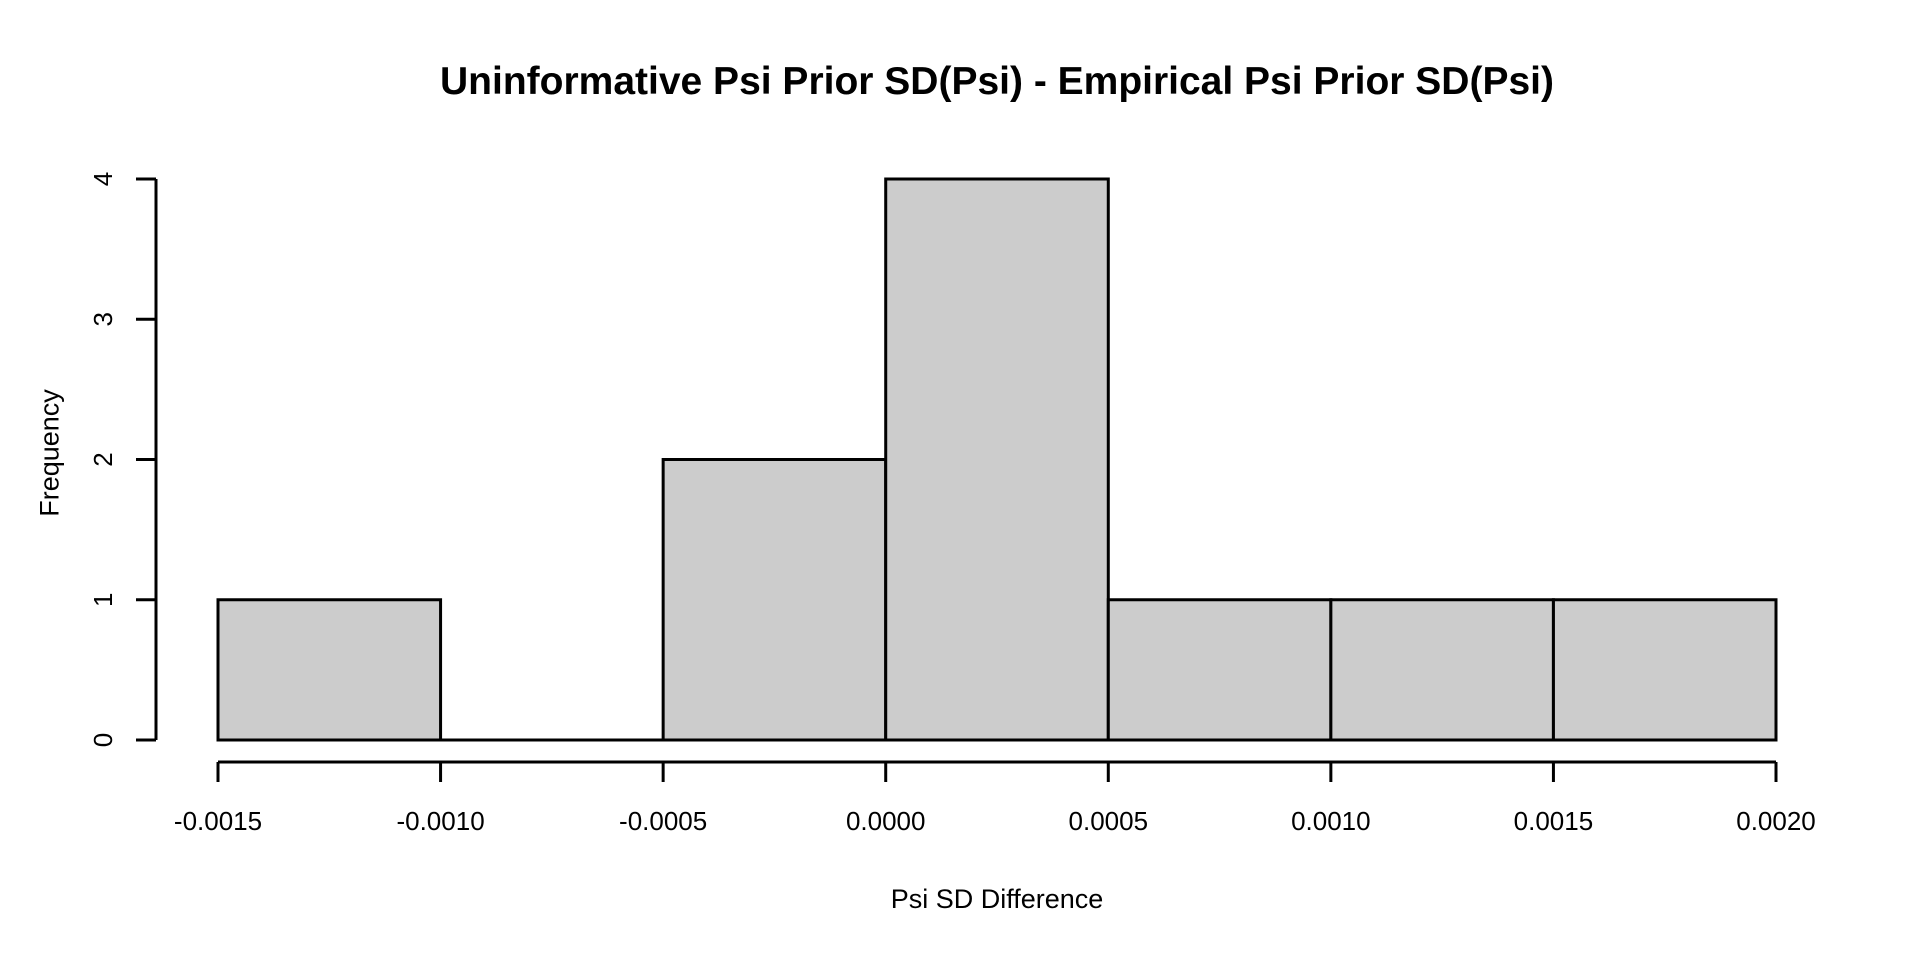 Image resolution: width=1920 pixels, height=960 pixels. What do you see at coordinates (103, 740) in the screenshot?
I see `y-tick-label: 0` at bounding box center [103, 740].